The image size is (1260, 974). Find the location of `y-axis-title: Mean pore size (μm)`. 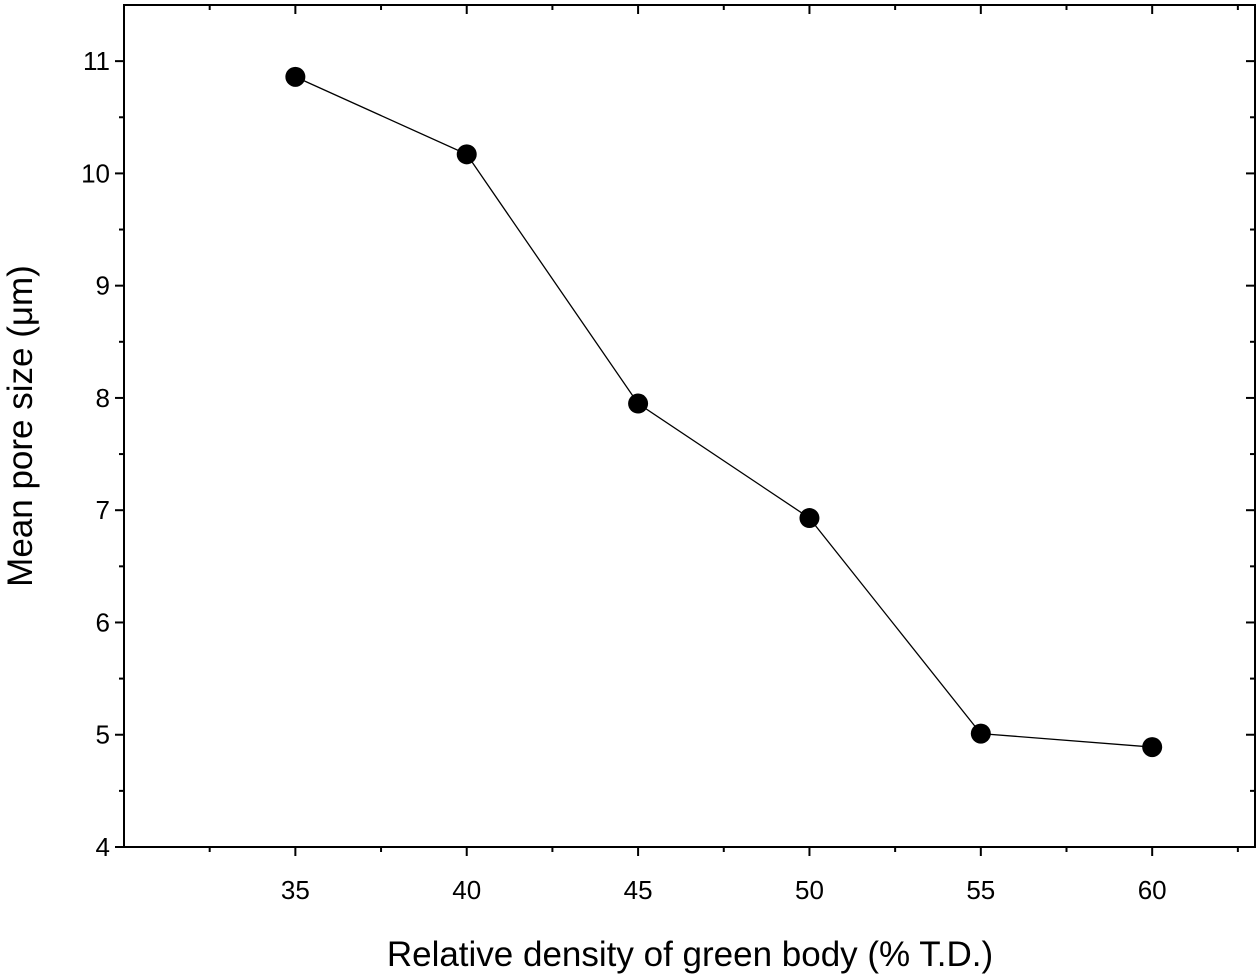

y-axis-title: Mean pore size (μm) is located at coordinates (20, 426).